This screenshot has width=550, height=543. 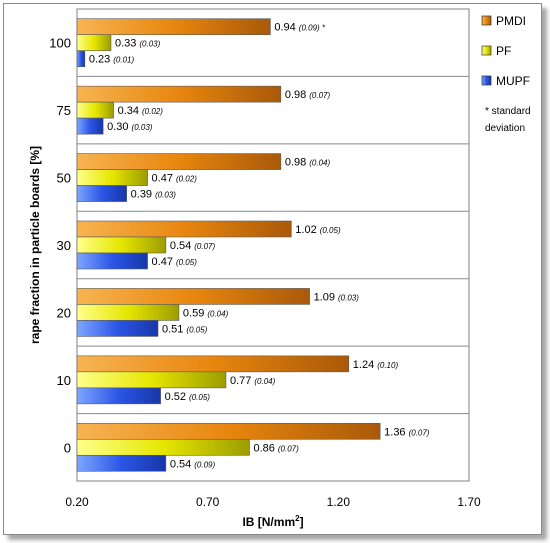 What do you see at coordinates (112, 60) in the screenshot?
I see `data-label: 0.23 (0.01)` at bounding box center [112, 60].